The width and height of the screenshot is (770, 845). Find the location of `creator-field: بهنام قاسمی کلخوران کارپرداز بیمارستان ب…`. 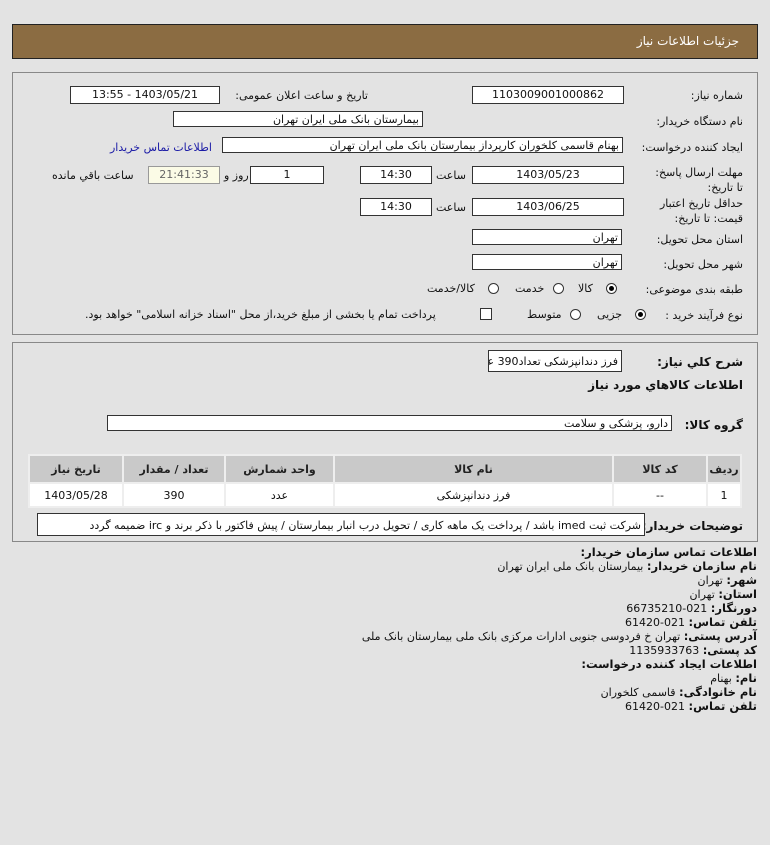

creator-field: بهنام قاسمی کلخوران کارپرداز بیمارستان ب… is located at coordinates (422, 145).